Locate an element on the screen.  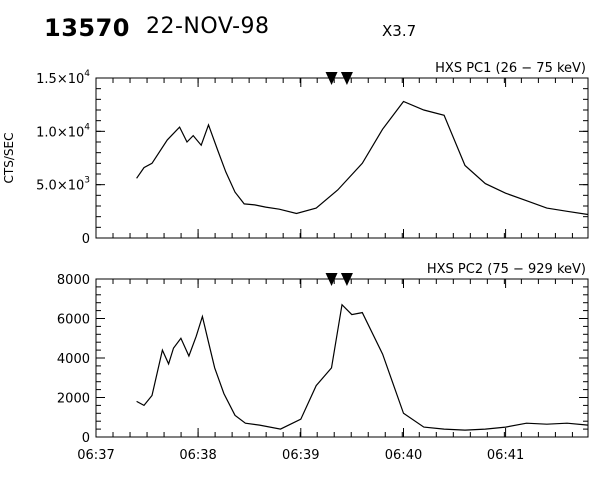
event-date: 22-NOV-98 is located at coordinates (208, 26).